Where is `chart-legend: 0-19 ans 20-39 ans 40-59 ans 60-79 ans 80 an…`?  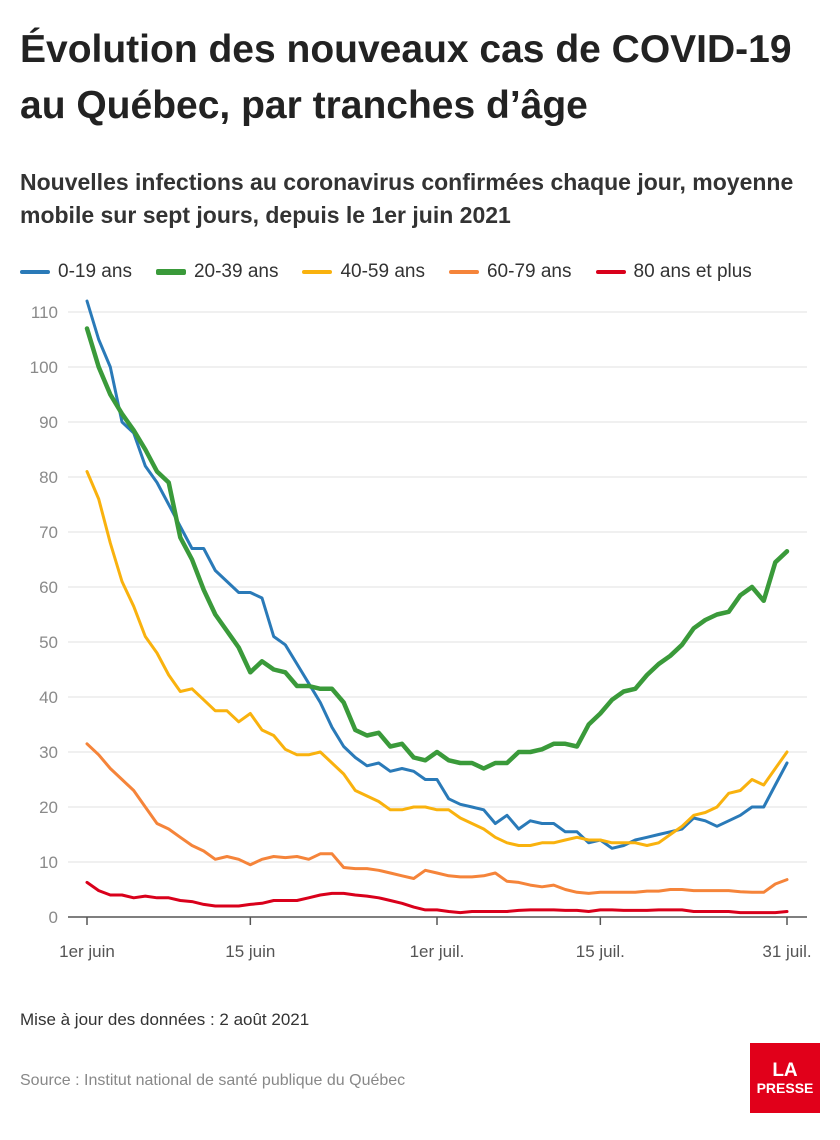 chart-legend: 0-19 ans 20-39 ans 40-59 ans 60-79 ans 80 an… is located at coordinates (398, 272).